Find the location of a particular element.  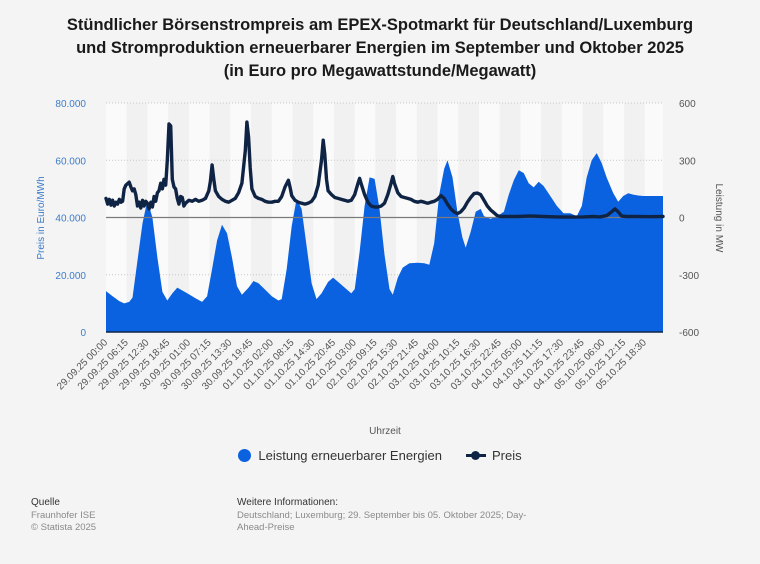

legend-circle-icon is located at coordinates (245, 455).